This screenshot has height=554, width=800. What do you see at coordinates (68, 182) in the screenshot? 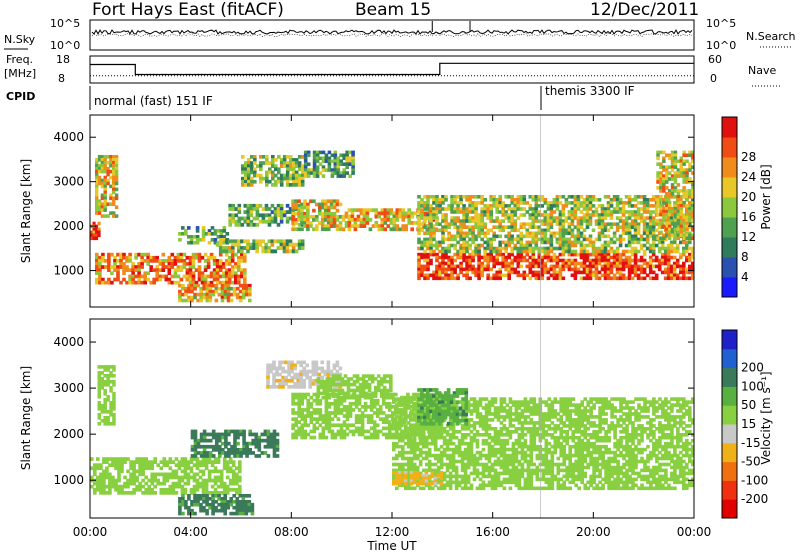
I see `y-tick-label: 3000` at bounding box center [68, 182].